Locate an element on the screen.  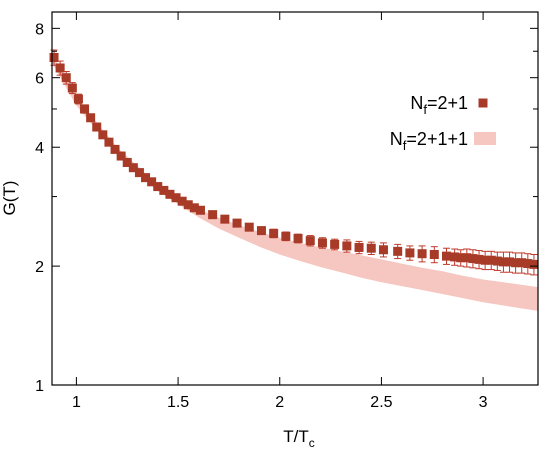
y-tick-label: 1 is located at coordinates (39, 386).